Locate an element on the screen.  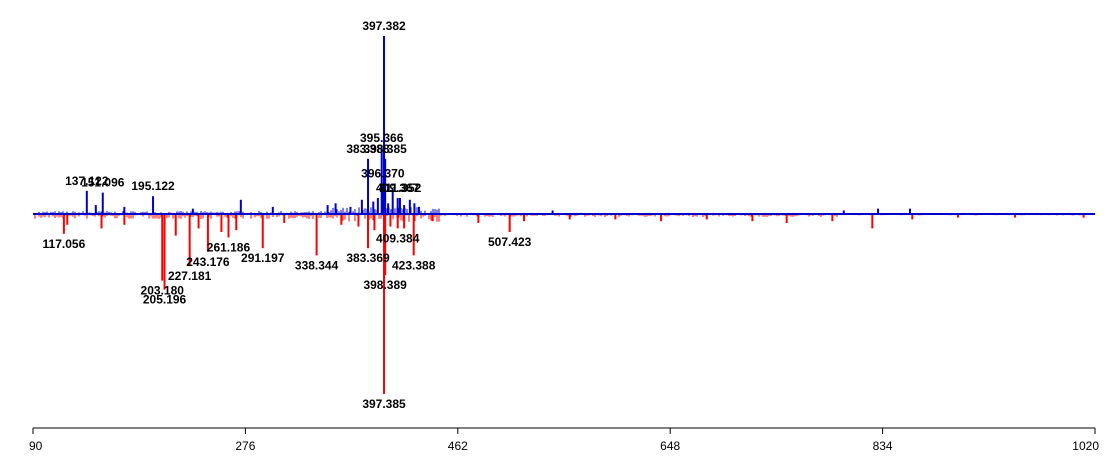
peak-label-bottom-291-197: 291.197 is located at coordinates (263, 258).